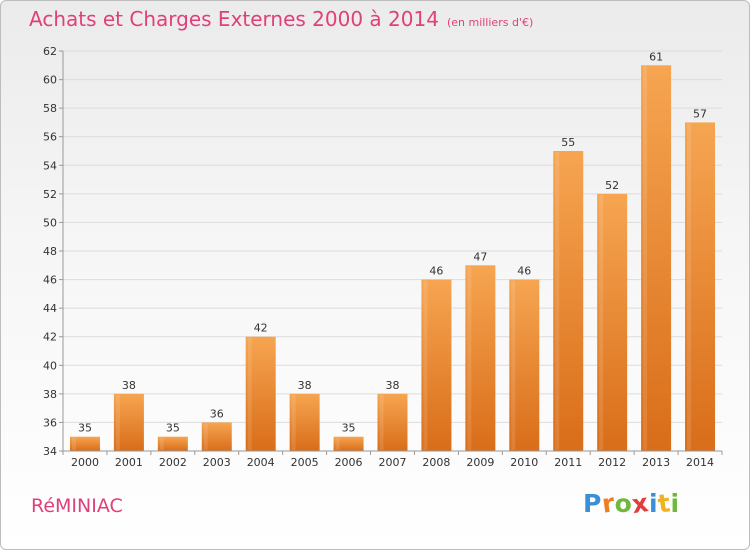 The image size is (750, 550). What do you see at coordinates (50, 51) in the screenshot?
I see `y-tick-label: 62` at bounding box center [50, 51].